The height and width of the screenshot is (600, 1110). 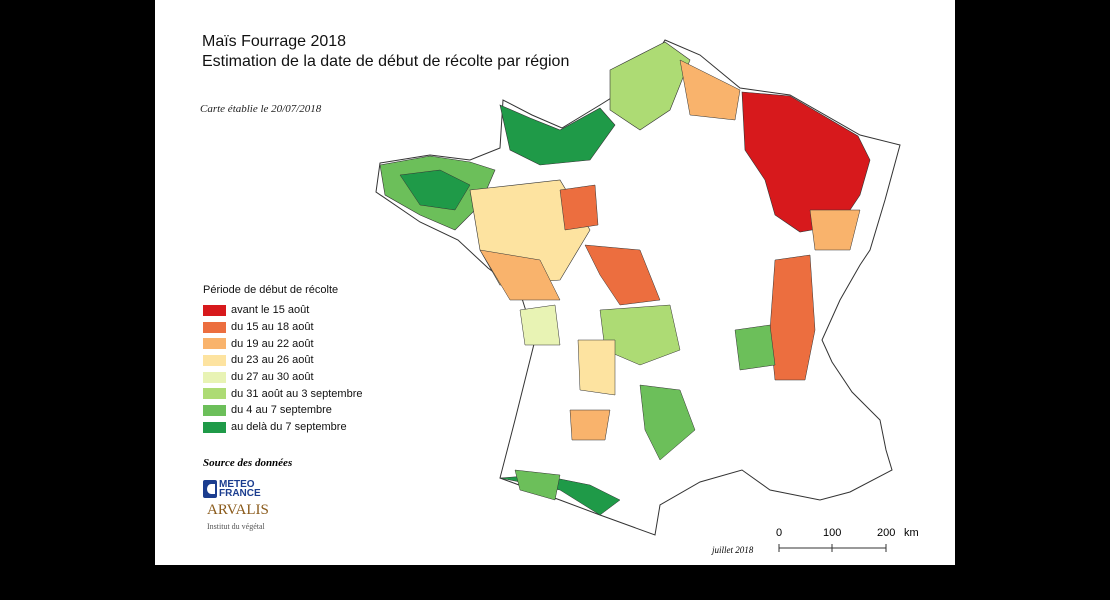 I want to click on region-dark-green-nw, so click(x=557, y=135).